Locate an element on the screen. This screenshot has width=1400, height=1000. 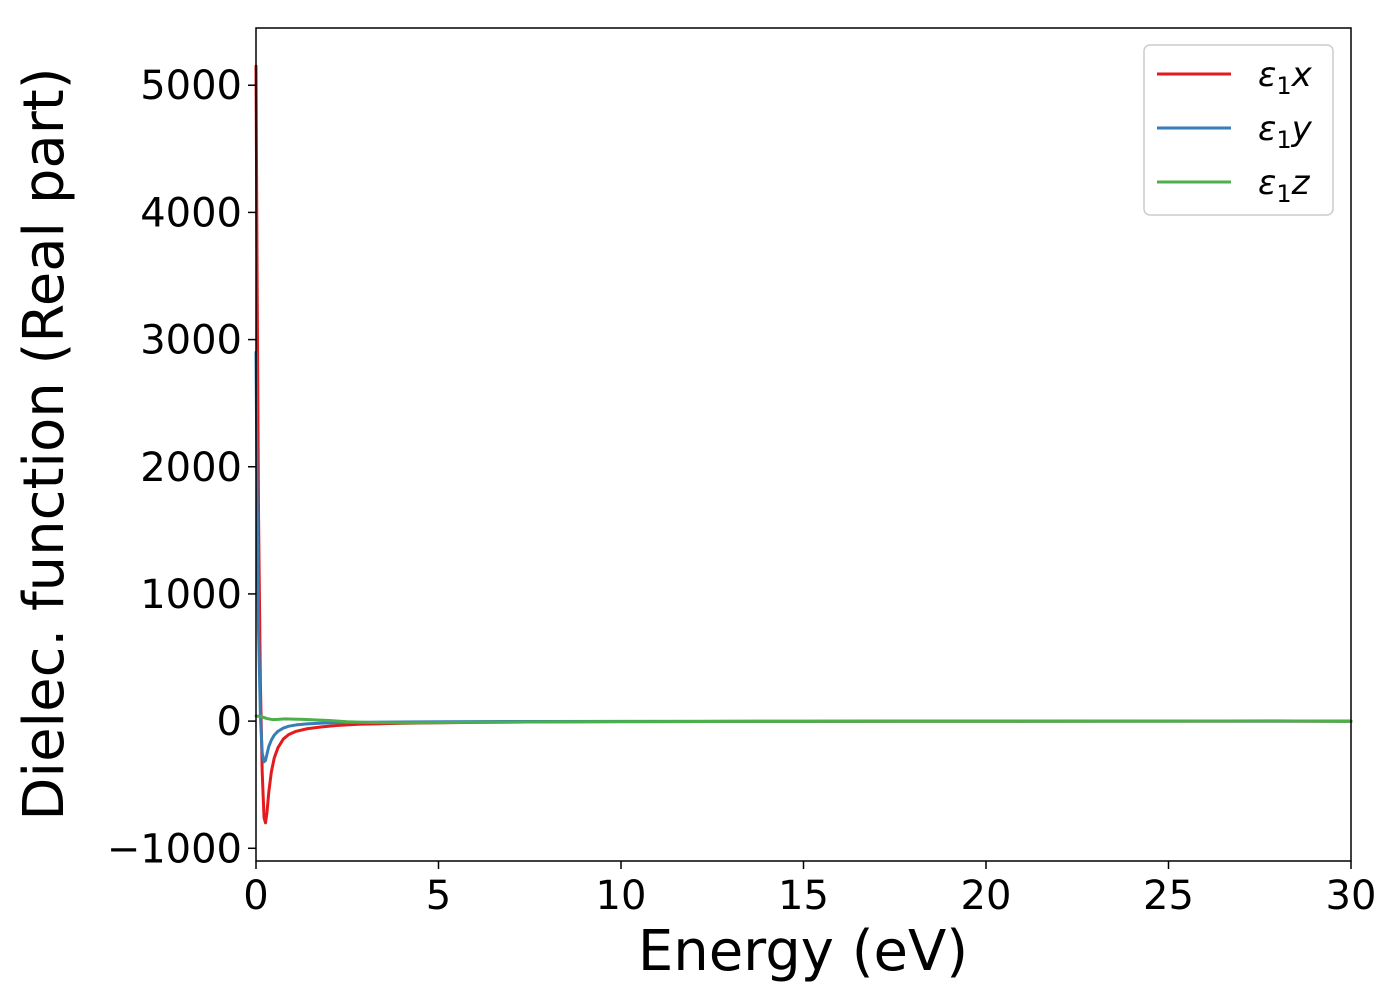
x-ticks: 0 5 10 15 20 25 30 is located at coordinates (809, 890).